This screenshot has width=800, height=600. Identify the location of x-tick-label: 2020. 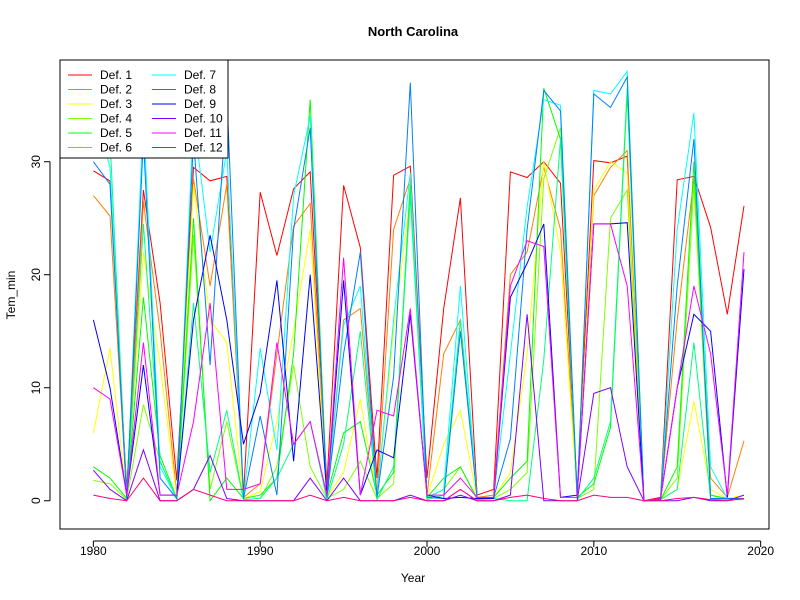
(760, 551).